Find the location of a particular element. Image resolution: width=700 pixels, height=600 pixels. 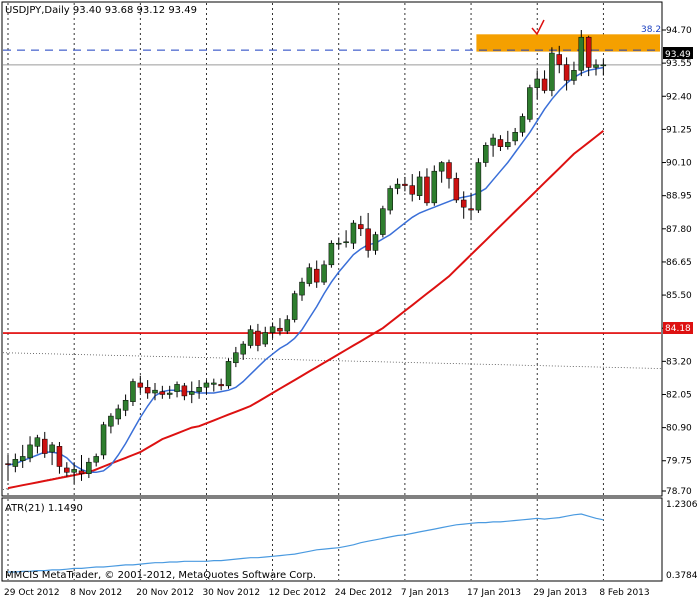

y-tick-label: 93.55 is located at coordinates (679, 64).